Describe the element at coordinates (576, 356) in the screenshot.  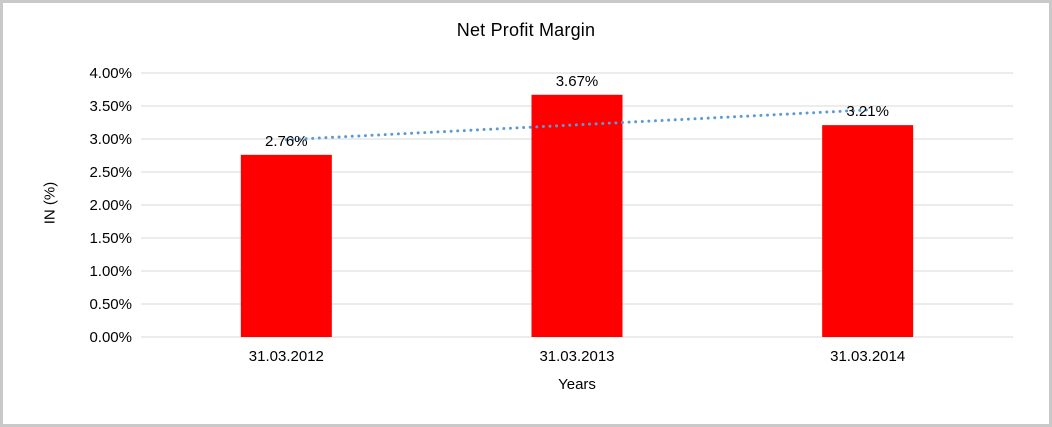
I see `x-tick-label: 31.03.2013` at that location.